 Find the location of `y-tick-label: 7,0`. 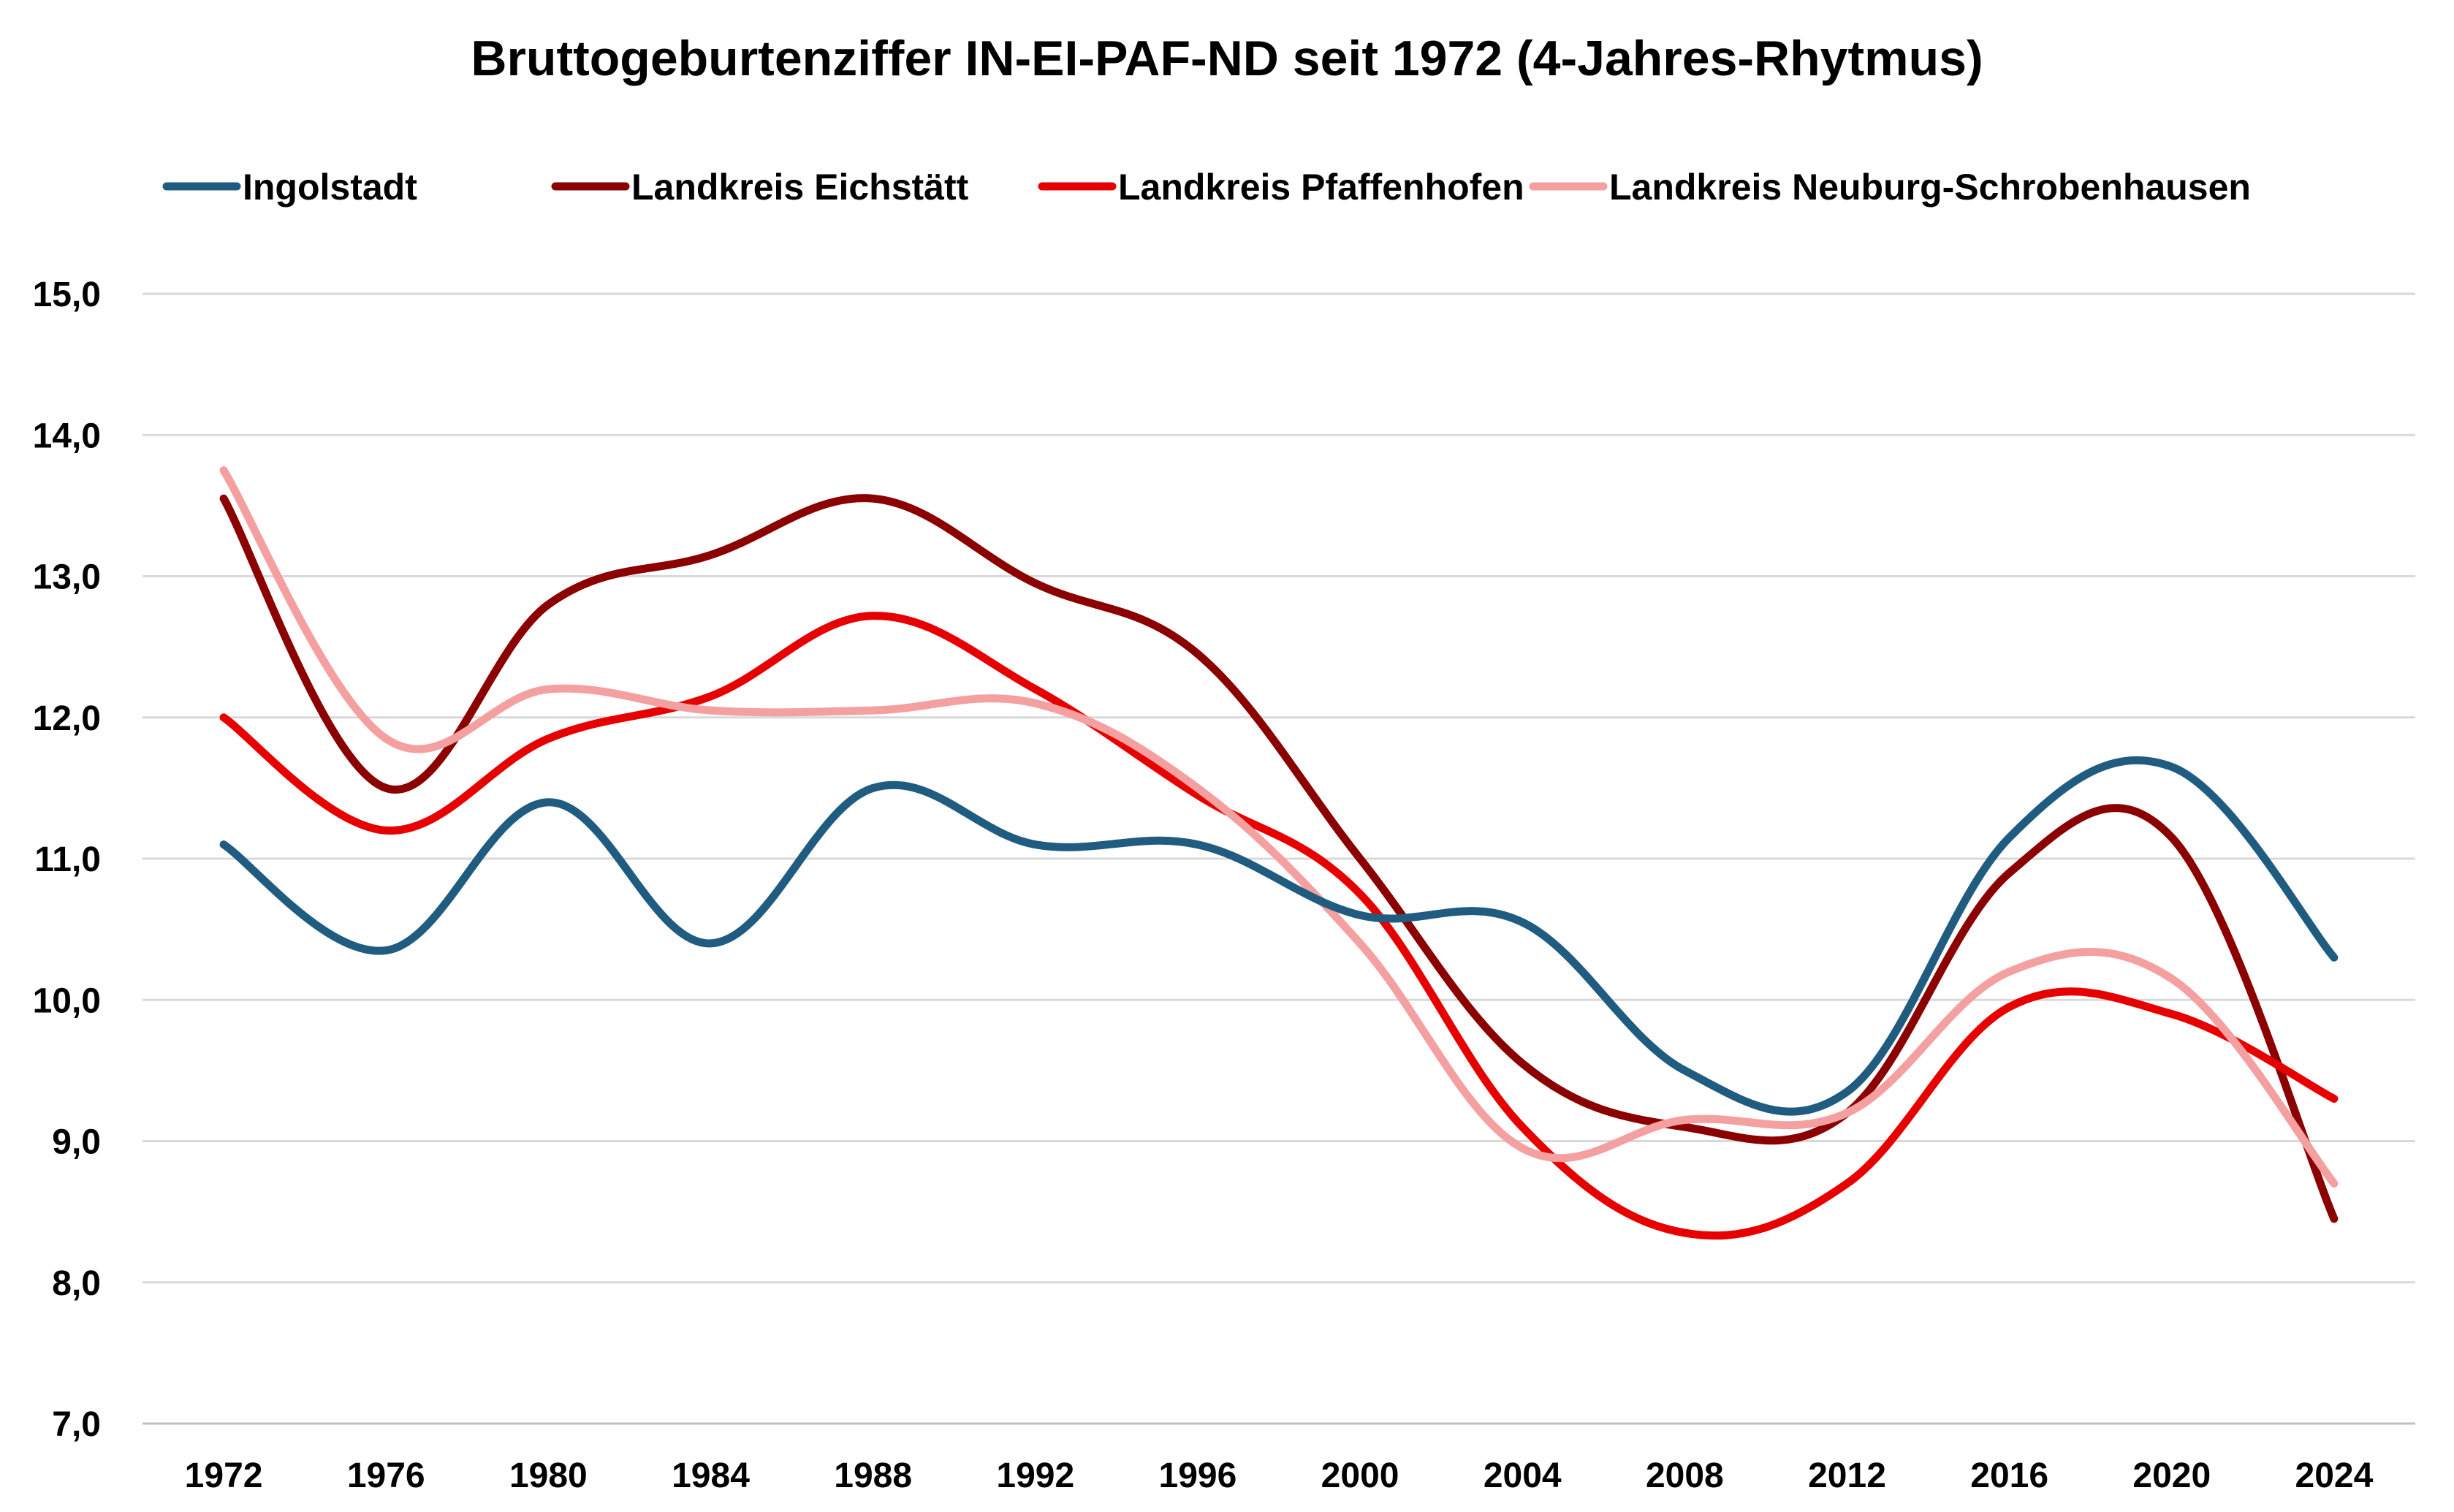

y-tick-label: 7,0 is located at coordinates (76, 1425).